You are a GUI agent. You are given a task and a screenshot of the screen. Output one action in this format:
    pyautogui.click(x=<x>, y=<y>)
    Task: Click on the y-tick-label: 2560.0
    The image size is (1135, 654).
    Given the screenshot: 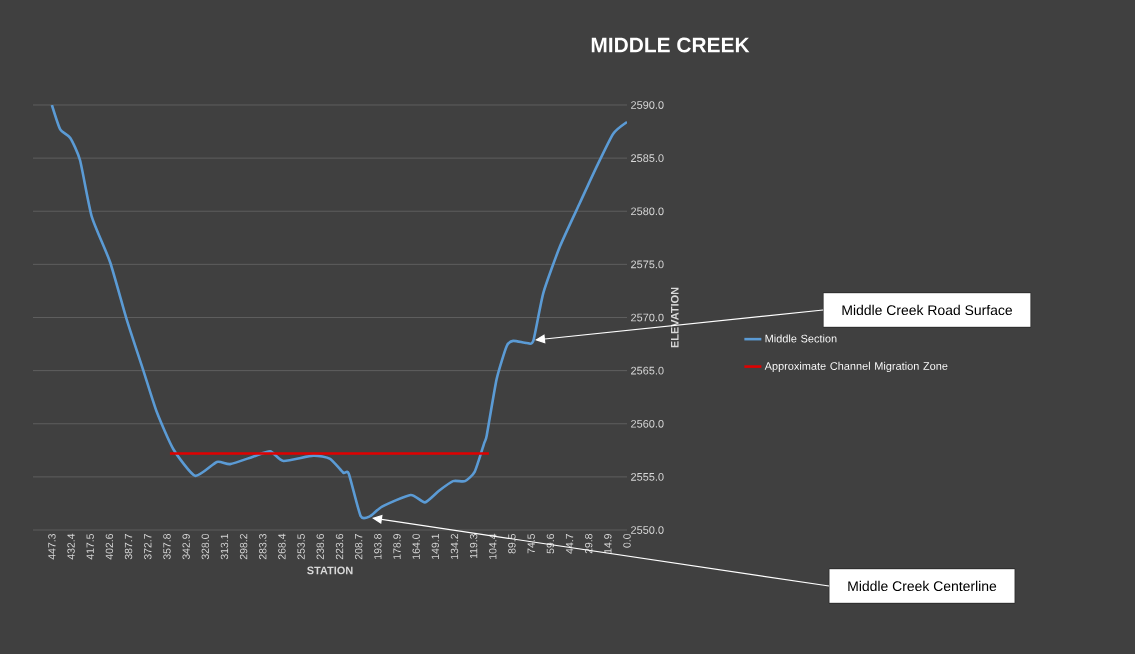 What is the action you would take?
    pyautogui.click(x=647, y=423)
    